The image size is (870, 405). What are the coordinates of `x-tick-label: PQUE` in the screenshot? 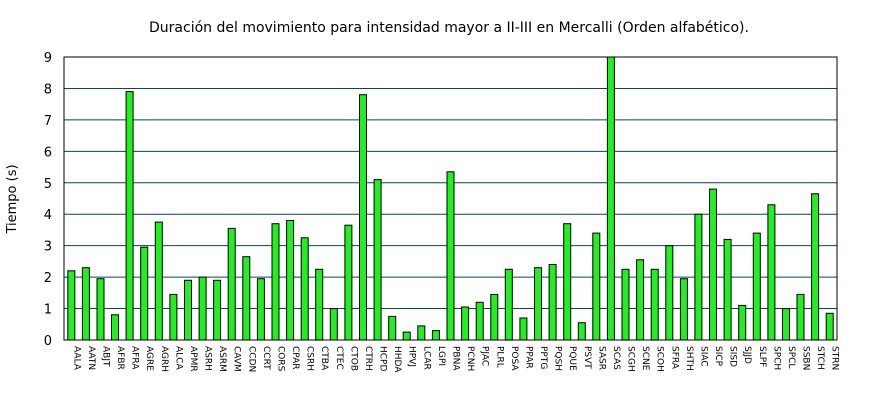 It's located at (572, 358).